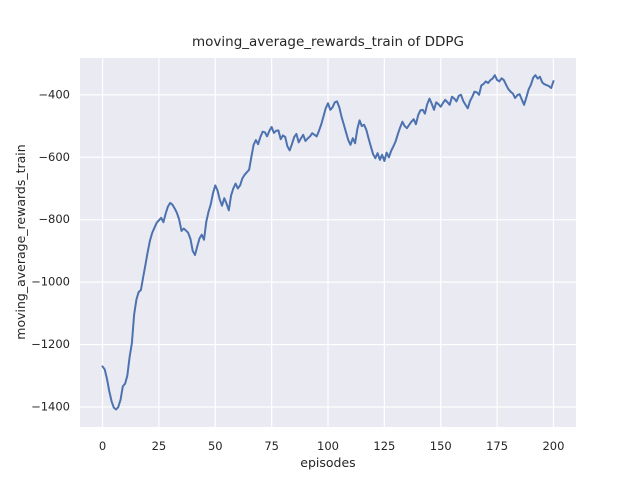 Image resolution: width=640 pixels, height=480 pixels. Describe the element at coordinates (327, 462) in the screenshot. I see `x-axis-label: episodes` at that location.